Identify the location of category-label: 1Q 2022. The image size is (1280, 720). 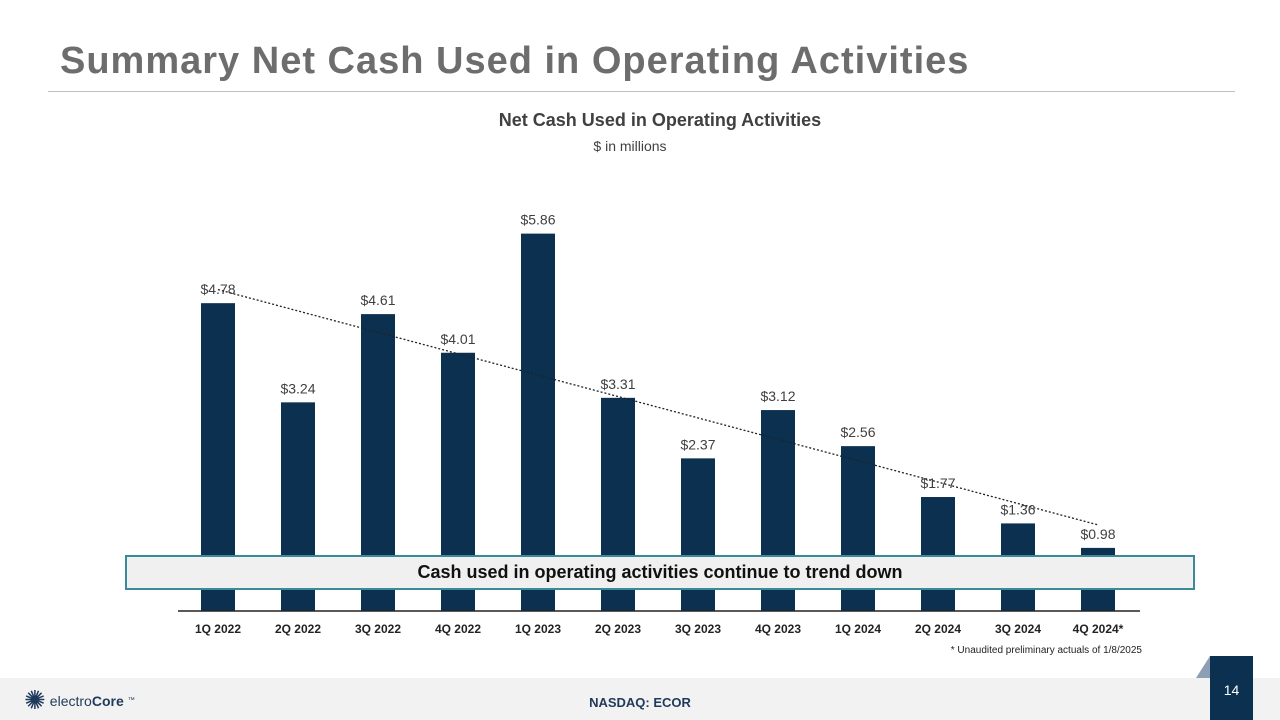
(218, 629).